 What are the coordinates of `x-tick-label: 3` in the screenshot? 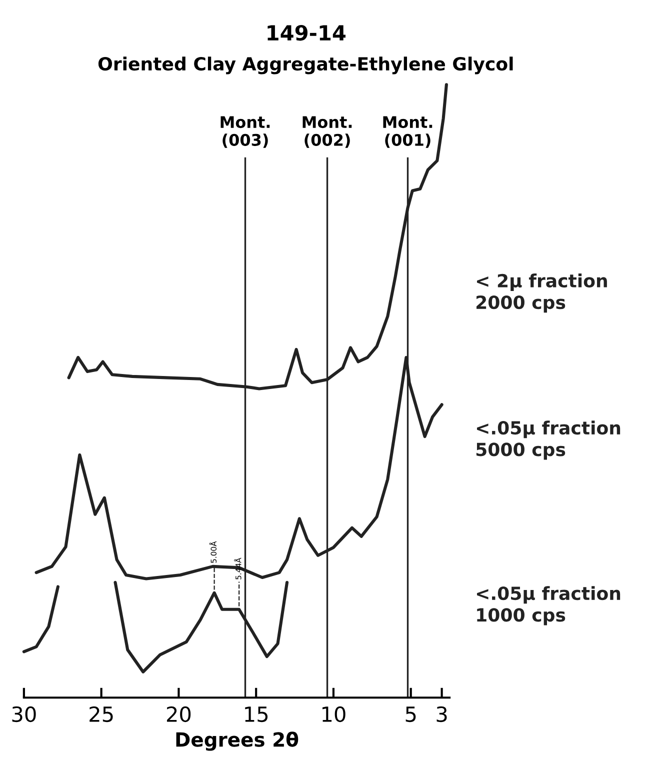 It's located at (441, 714).